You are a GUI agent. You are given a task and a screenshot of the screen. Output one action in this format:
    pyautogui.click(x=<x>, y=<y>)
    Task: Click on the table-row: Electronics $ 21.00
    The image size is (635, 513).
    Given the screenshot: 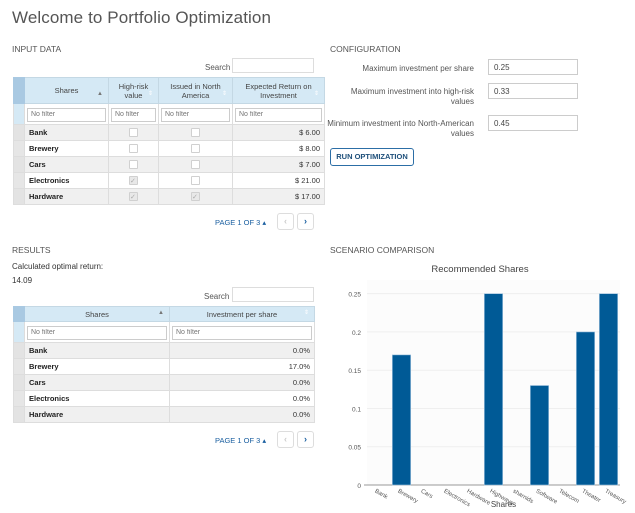 What is the action you would take?
    pyautogui.click(x=169, y=180)
    